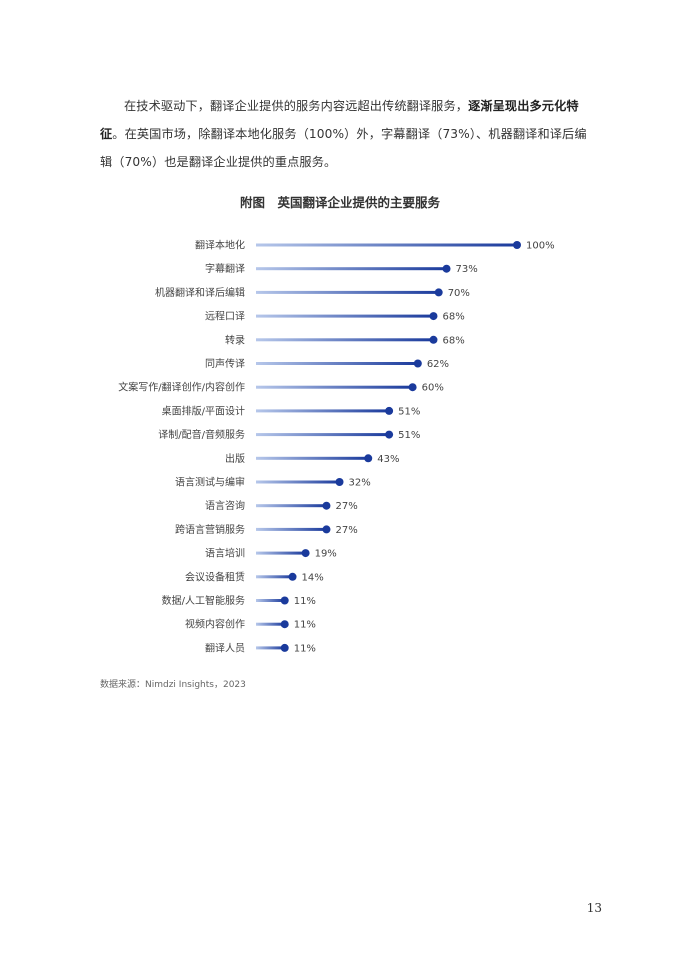 The width and height of the screenshot is (680, 963). What do you see at coordinates (225, 648) in the screenshot?
I see `category-label: 翻译人员` at bounding box center [225, 648].